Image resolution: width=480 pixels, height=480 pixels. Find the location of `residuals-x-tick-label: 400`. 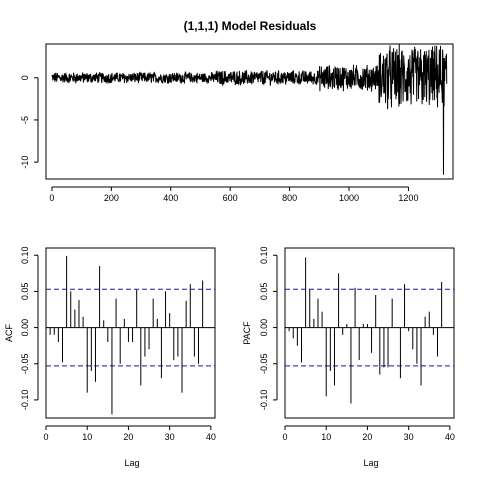

residuals-x-tick-label: 400 is located at coordinates (170, 198).